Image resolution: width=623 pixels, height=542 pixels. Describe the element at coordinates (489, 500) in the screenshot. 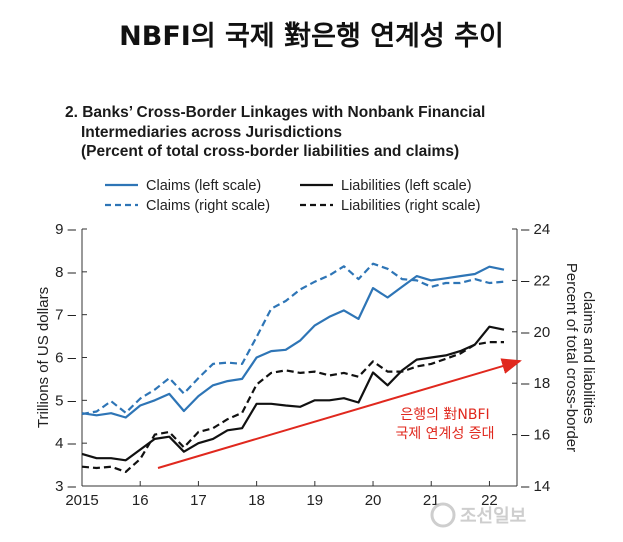

I see `x-tick-label: 22` at that location.